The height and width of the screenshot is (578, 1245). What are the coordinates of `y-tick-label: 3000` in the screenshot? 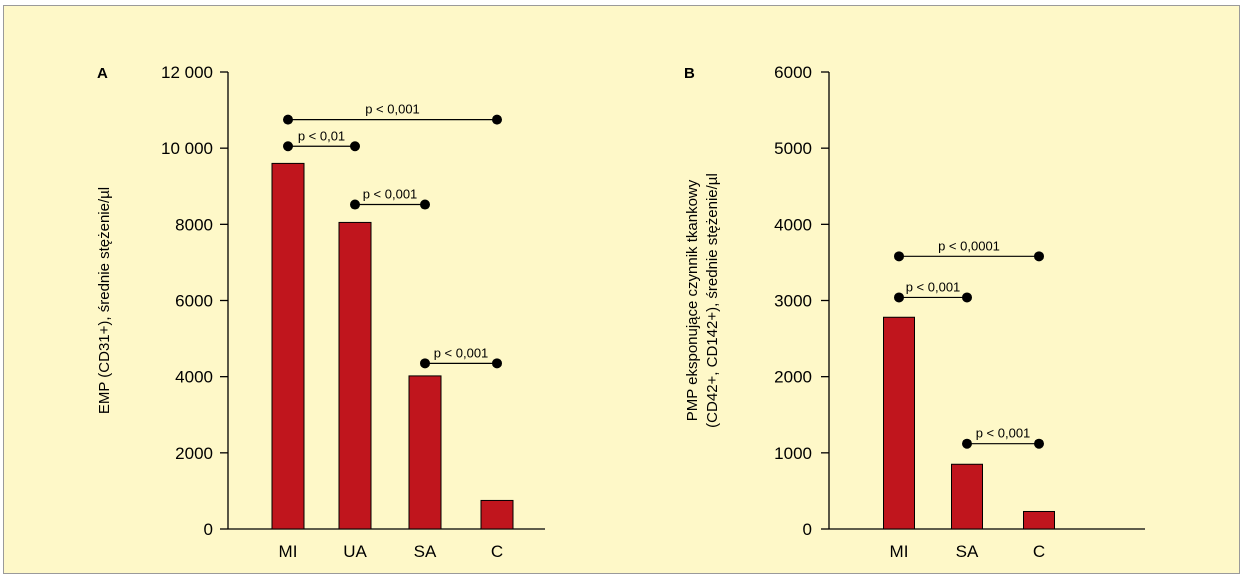 It's located at (793, 301).